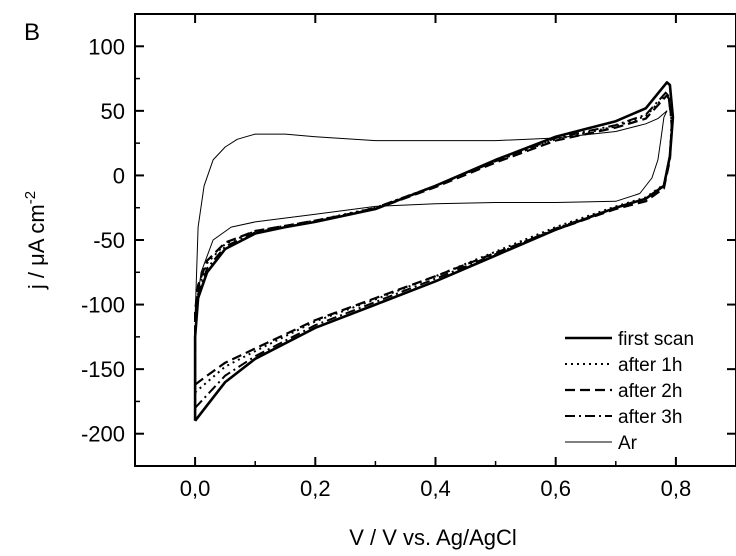 This screenshot has height=556, width=736. I want to click on panel-label: B, so click(32, 32).